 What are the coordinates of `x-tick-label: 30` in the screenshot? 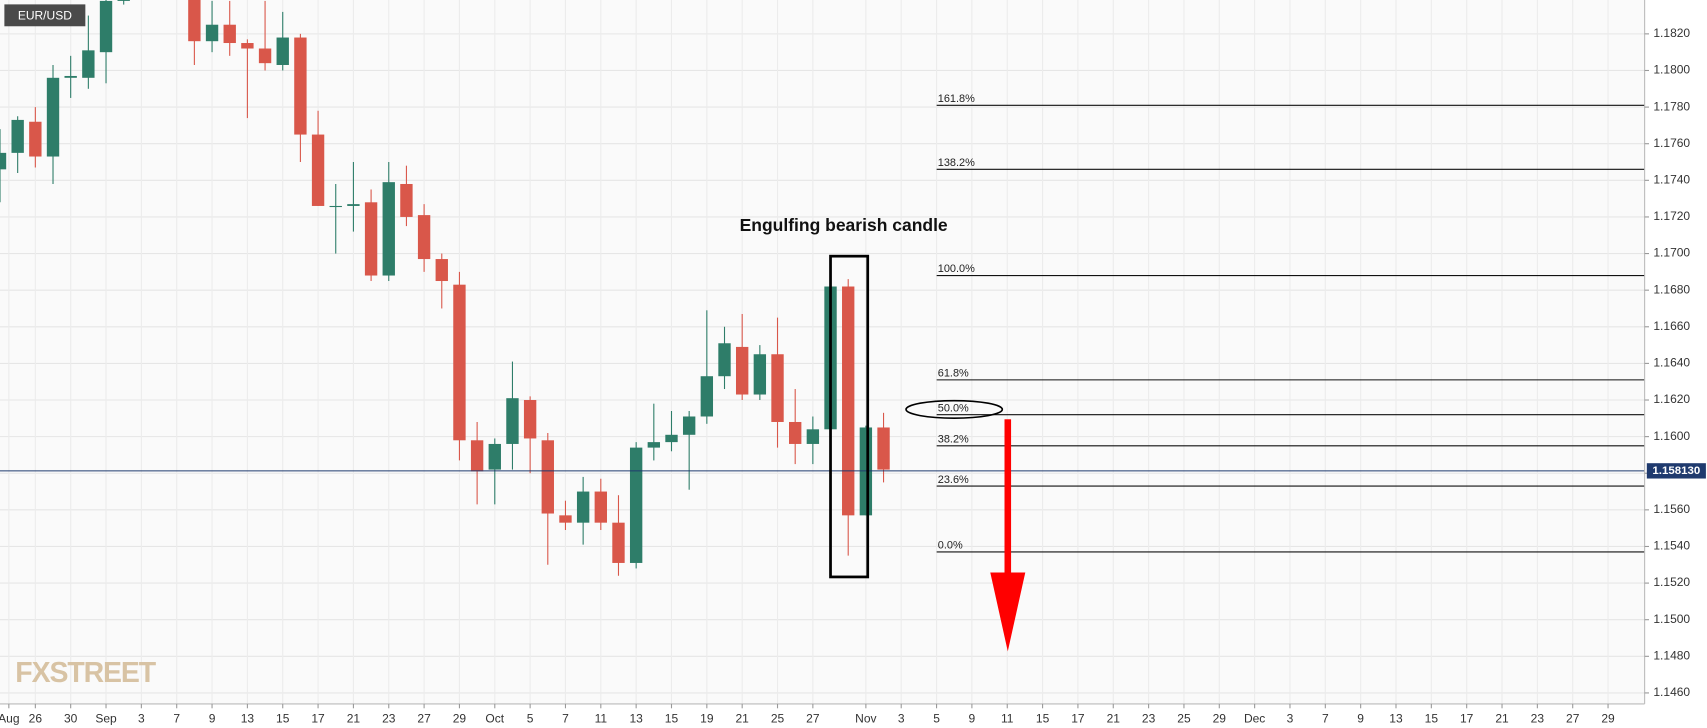 It's located at (71, 718).